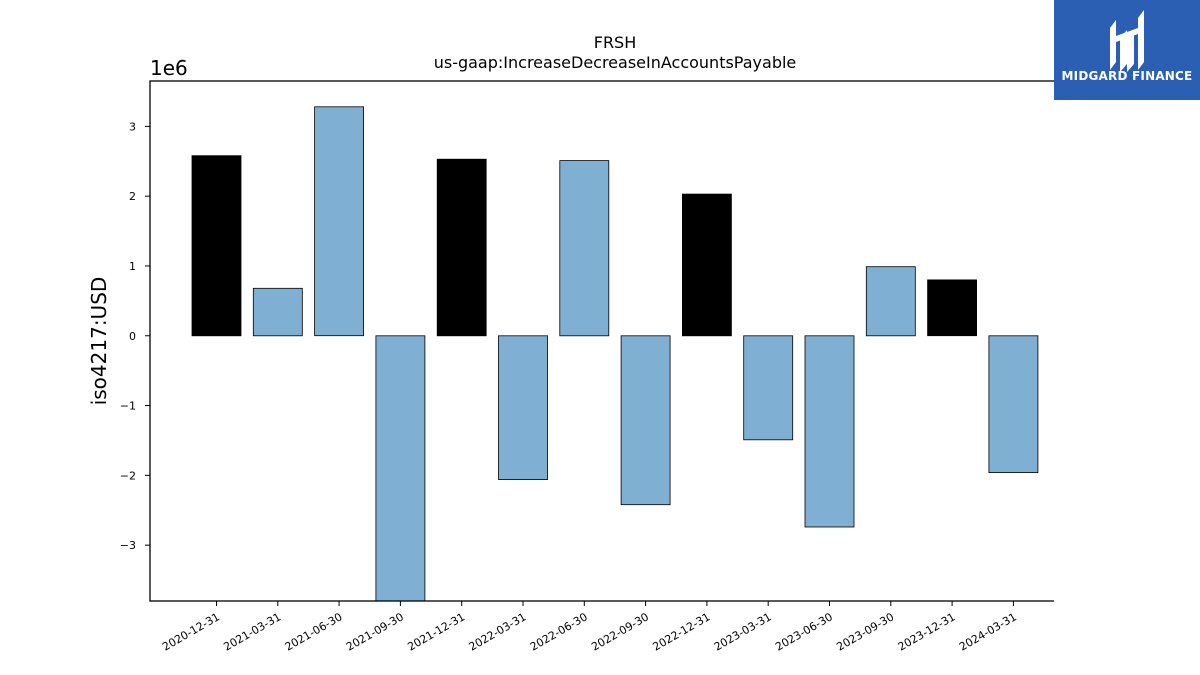 The image size is (1200, 675). Describe the element at coordinates (132, 336) in the screenshot. I see `y-tick-label: 0` at that location.